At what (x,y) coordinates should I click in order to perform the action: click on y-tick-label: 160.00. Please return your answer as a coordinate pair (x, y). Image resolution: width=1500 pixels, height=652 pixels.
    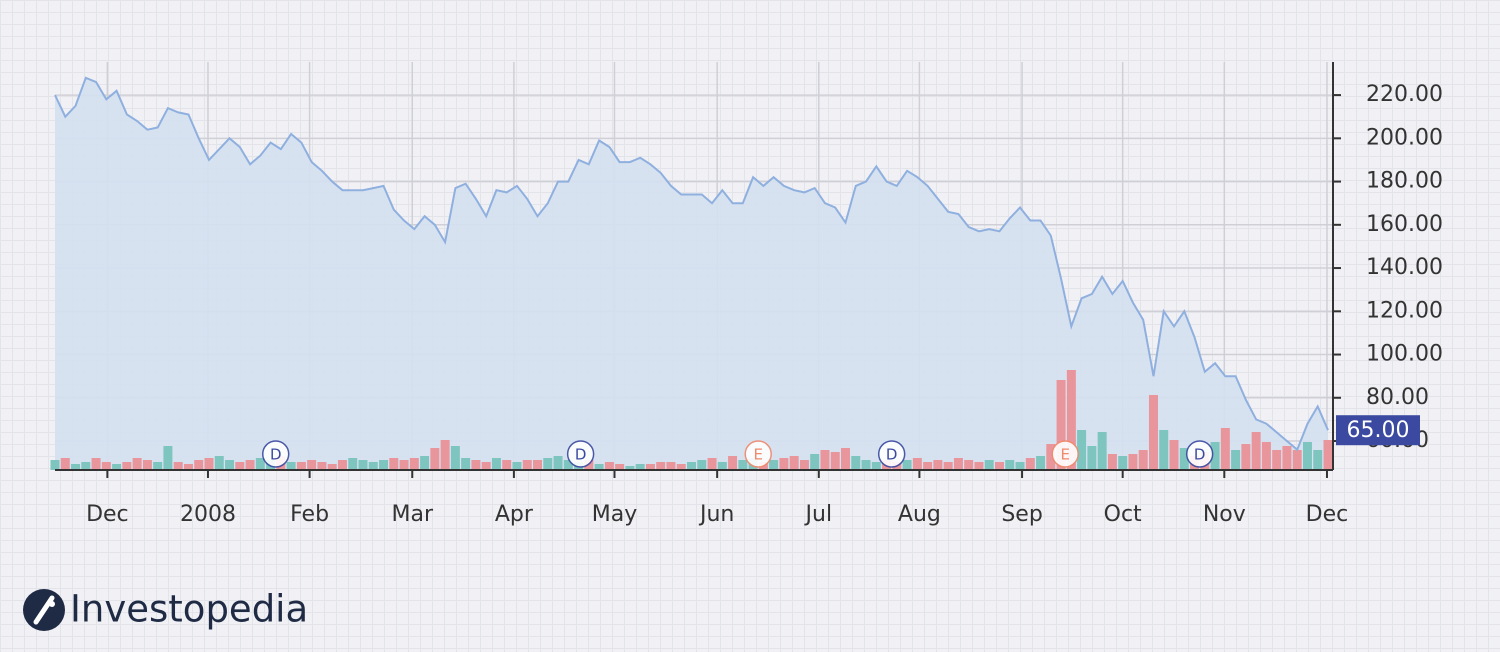
    Looking at the image, I should click on (1404, 224).